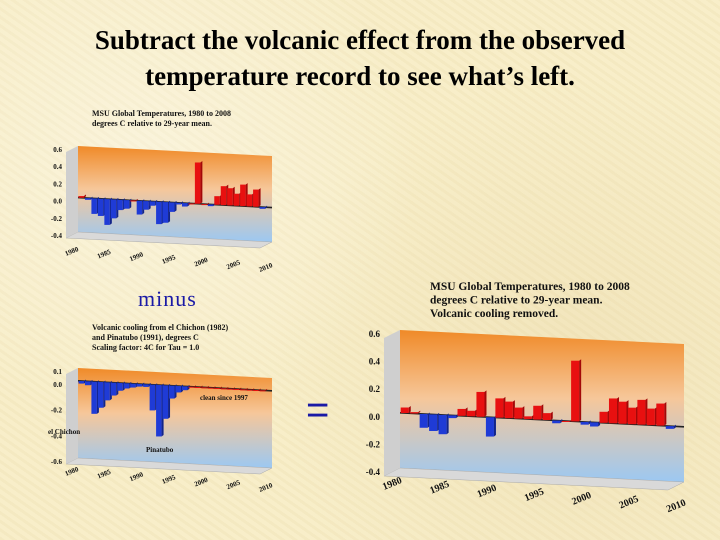 The image size is (720, 540). What do you see at coordinates (167, 298) in the screenshot?
I see `minus-label: minus` at bounding box center [167, 298].